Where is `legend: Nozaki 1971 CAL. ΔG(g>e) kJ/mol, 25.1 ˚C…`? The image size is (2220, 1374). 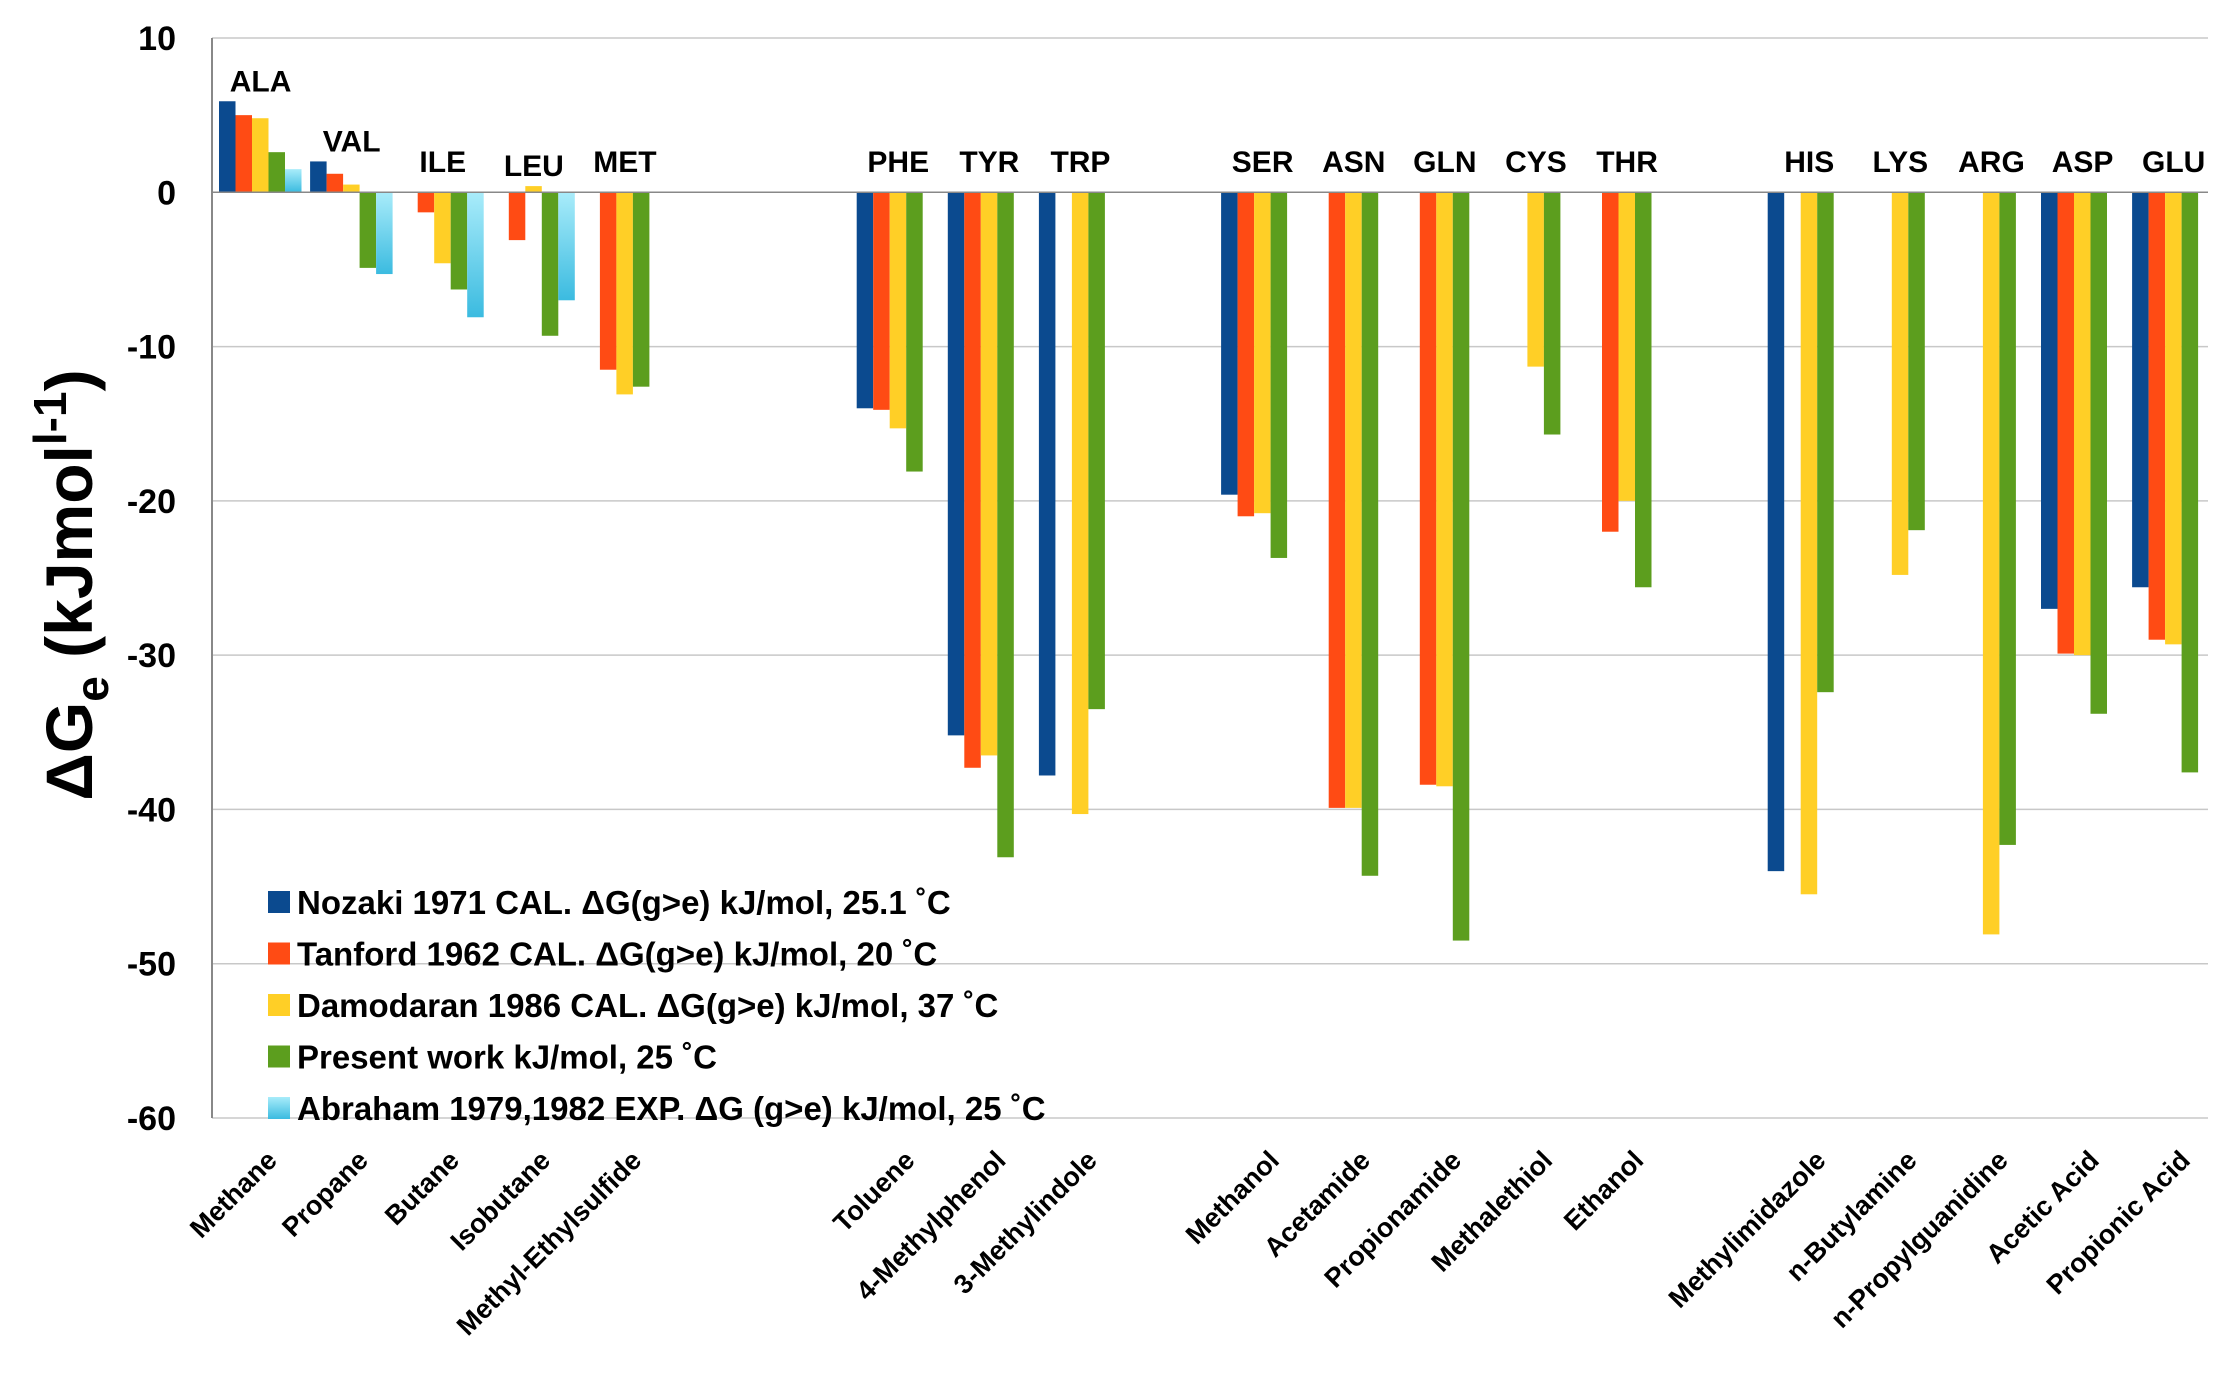 legend: Nozaki 1971 CAL. ΔG(g>e) kJ/mol, 25.1 ˚C… is located at coordinates (657, 1005).